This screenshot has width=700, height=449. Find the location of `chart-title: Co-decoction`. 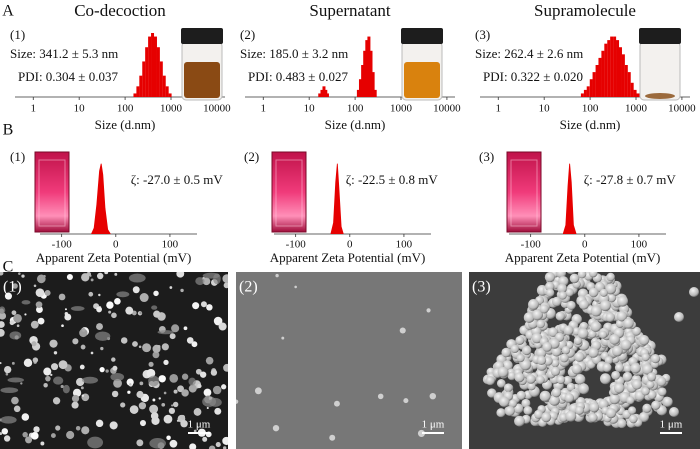

chart-title: Co-decoction is located at coordinates (120, 10).